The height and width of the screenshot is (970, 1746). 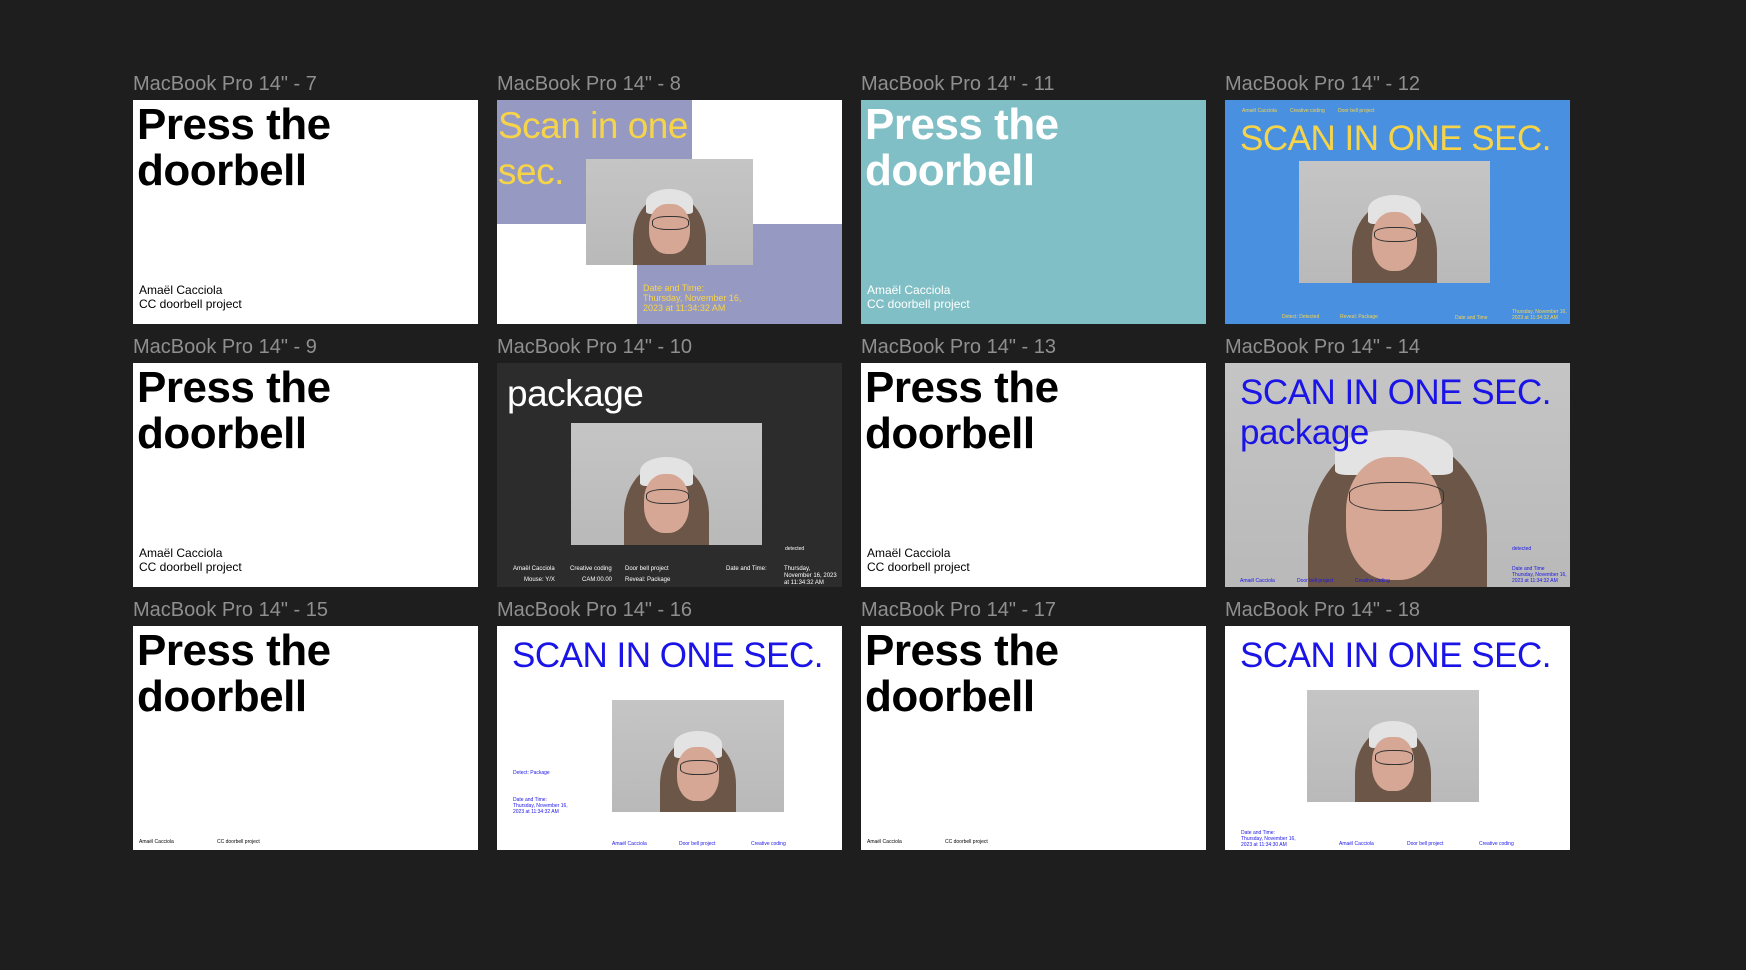 I want to click on top-credit: Amaël Cacciola, so click(x=1259, y=111).